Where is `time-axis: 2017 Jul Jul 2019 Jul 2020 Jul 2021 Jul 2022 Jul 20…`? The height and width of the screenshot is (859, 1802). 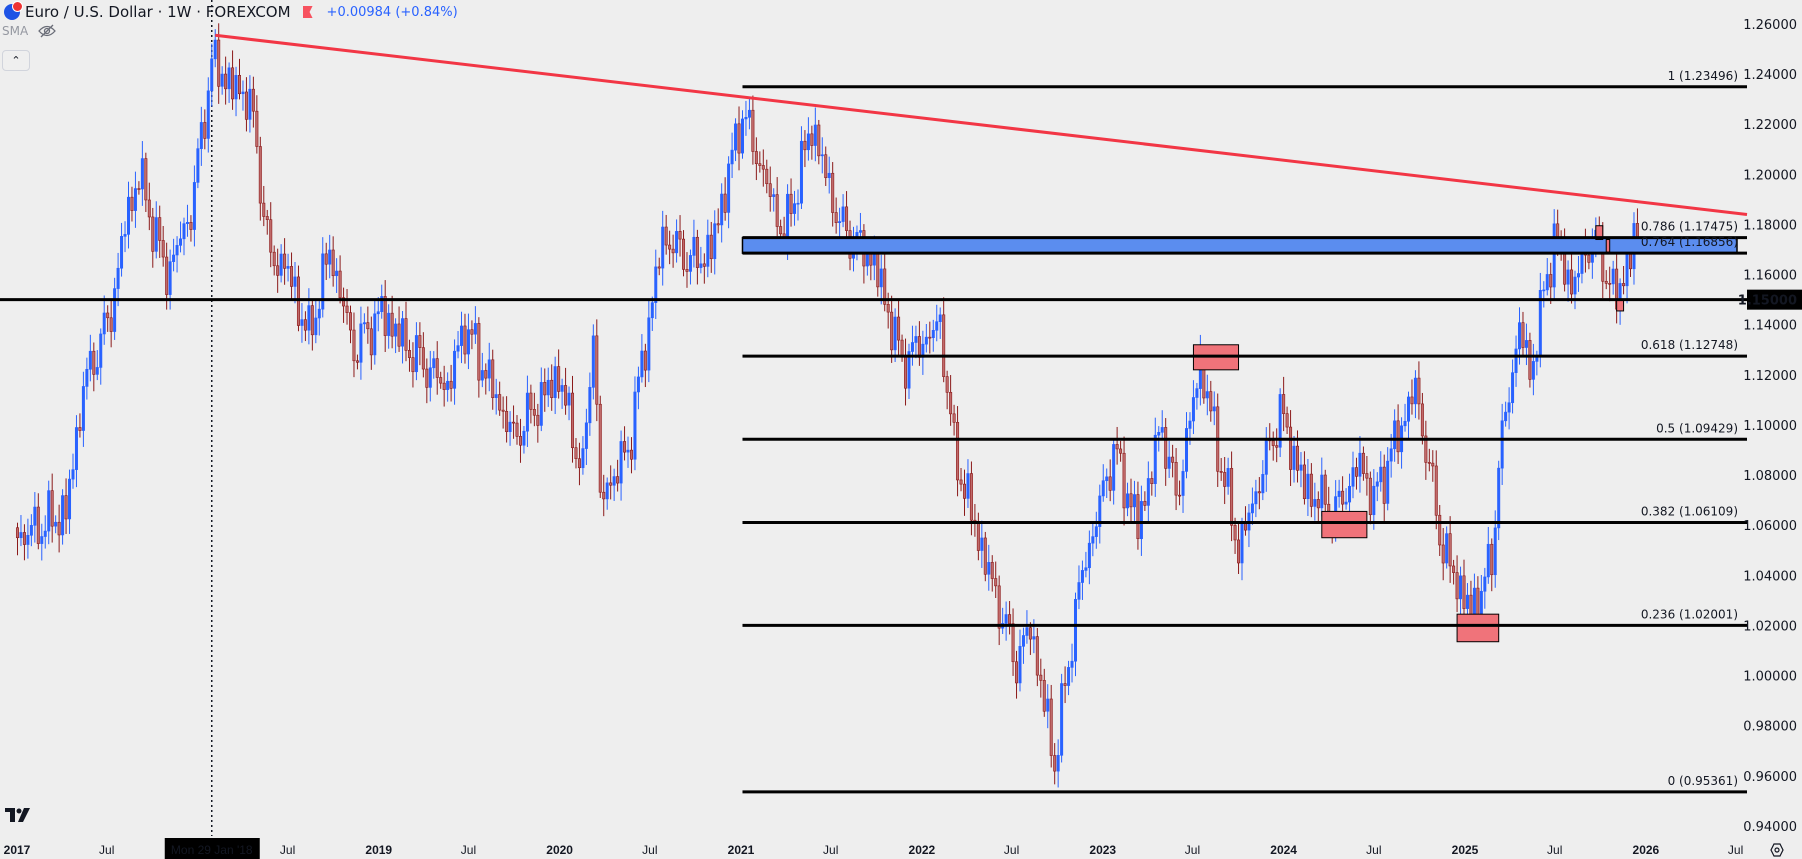 time-axis: 2017 Jul Jul 2019 Jul 2020 Jul 2021 Jul 2022 Jul 20… is located at coordinates (874, 848).